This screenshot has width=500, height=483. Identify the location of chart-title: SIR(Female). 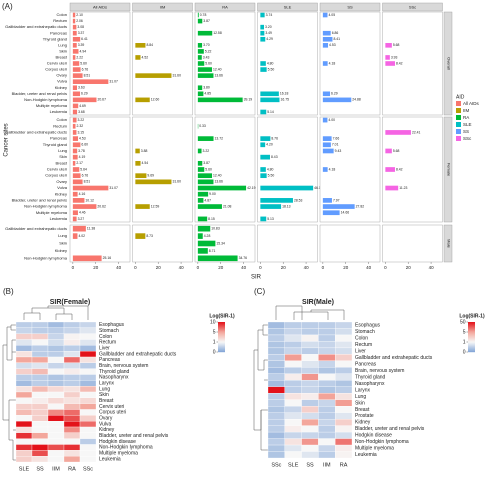
(70, 302).